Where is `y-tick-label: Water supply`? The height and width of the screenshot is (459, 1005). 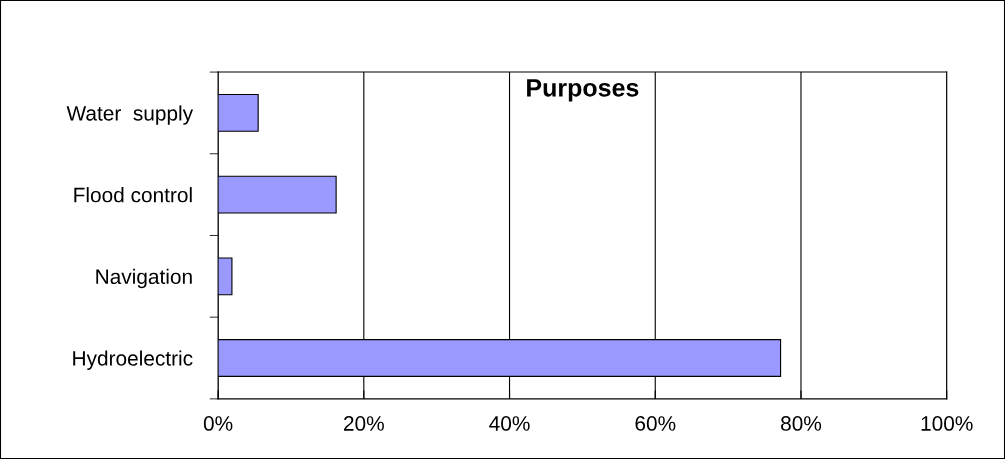 y-tick-label: Water supply is located at coordinates (130, 115).